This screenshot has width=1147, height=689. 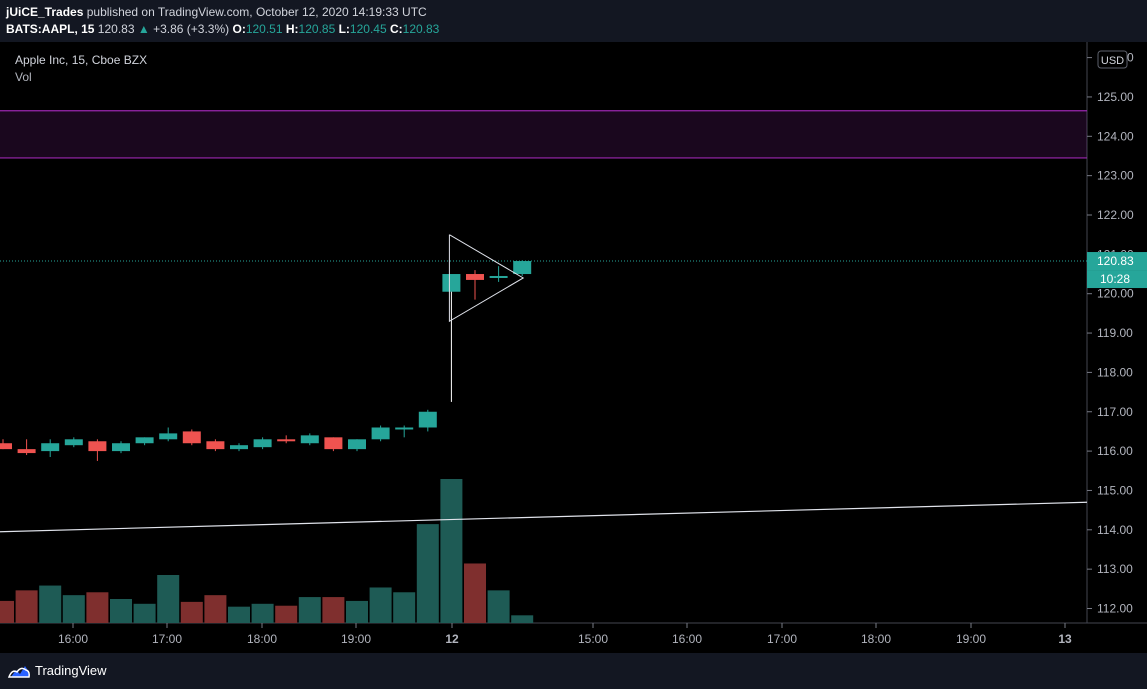 What do you see at coordinates (239, 29) in the screenshot?
I see `open-label: O:` at bounding box center [239, 29].